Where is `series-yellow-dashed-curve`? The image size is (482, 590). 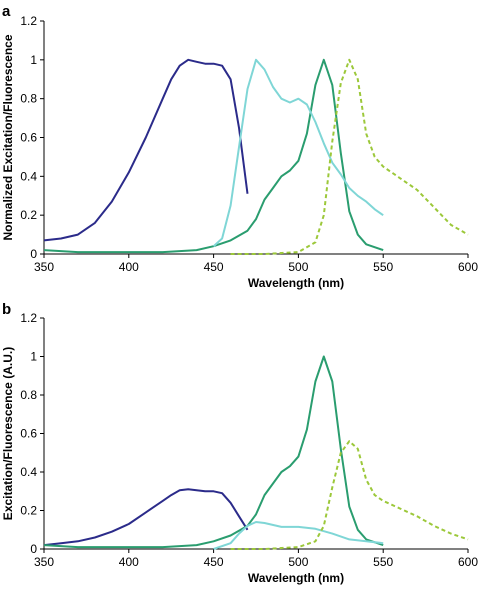
series-yellow-dashed-curve is located at coordinates (349, 495).